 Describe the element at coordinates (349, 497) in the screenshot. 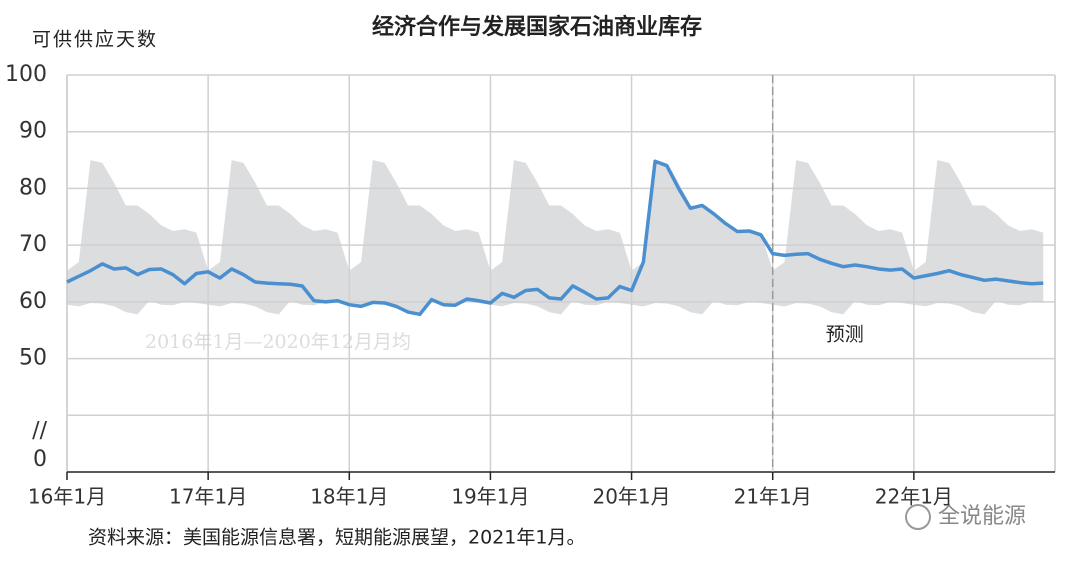

I see `x-tick-label: 18年1月` at that location.